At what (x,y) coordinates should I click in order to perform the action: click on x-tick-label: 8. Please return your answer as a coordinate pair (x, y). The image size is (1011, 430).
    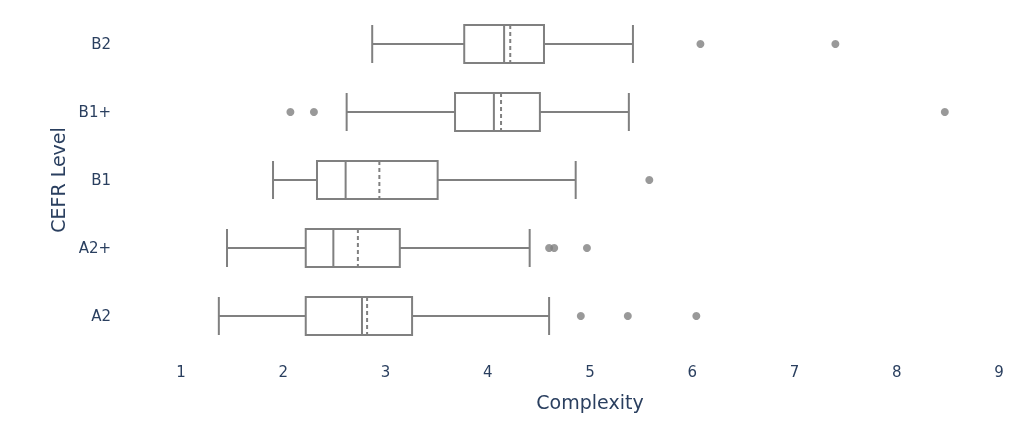
    Looking at the image, I should click on (896, 371).